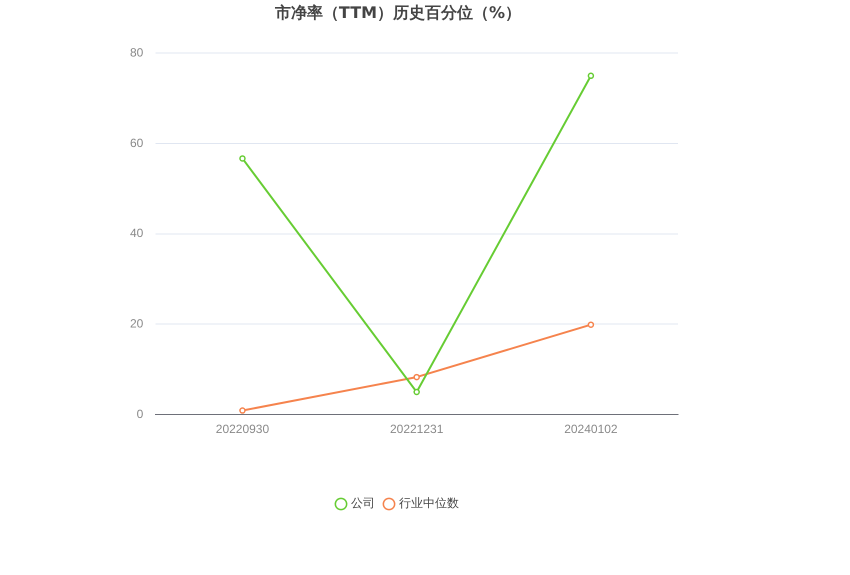 The height and width of the screenshot is (575, 850). Describe the element at coordinates (243, 429) in the screenshot. I see `x-tick-label: 20220930` at that location.